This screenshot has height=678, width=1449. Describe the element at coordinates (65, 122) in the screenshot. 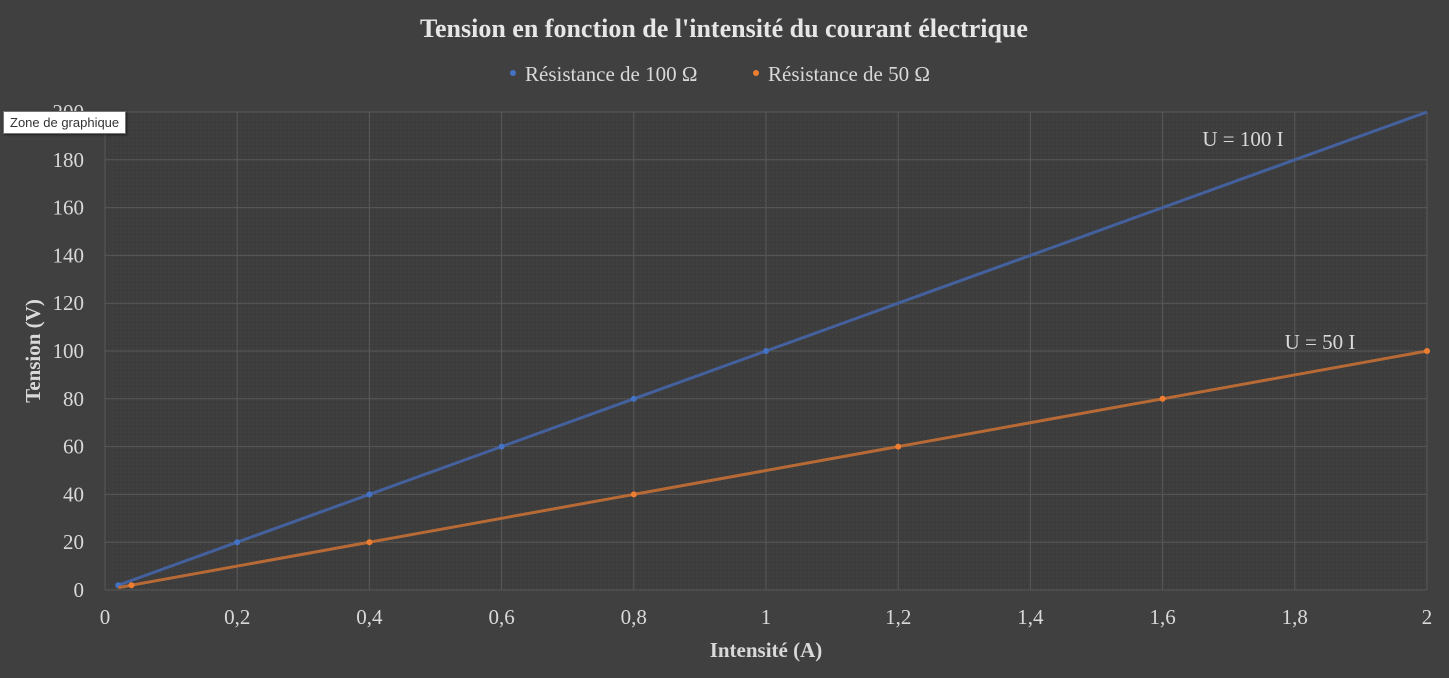

I see `chart-area-tooltip: Zone de graphique` at that location.